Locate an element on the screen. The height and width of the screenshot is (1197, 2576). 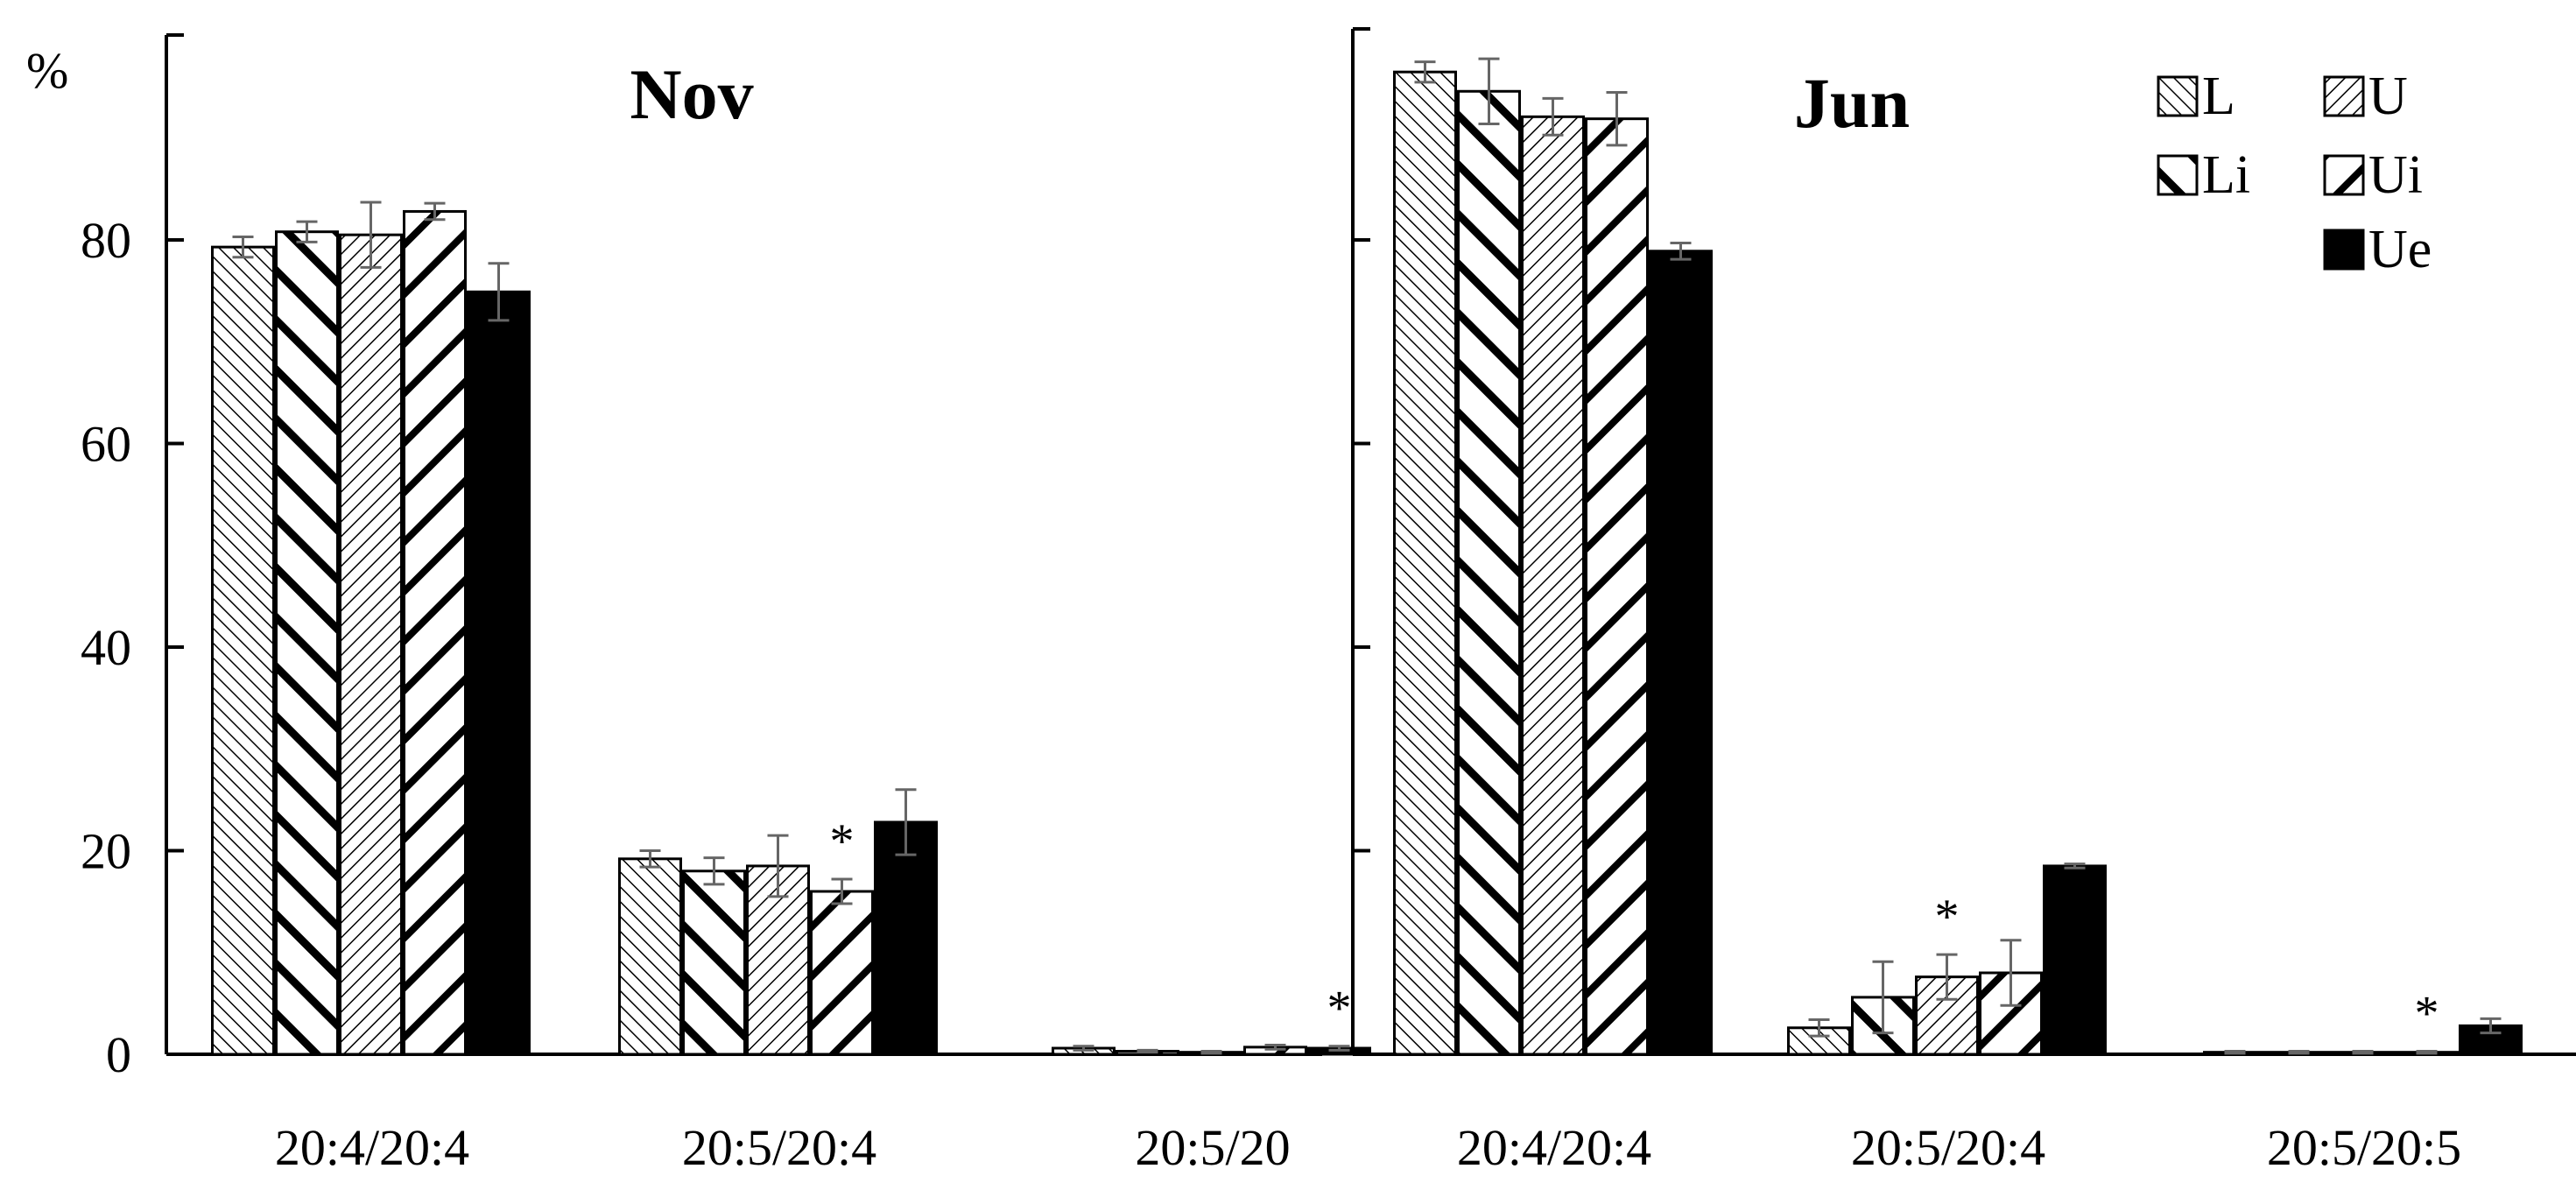
legend-label: Li is located at coordinates (2226, 175).